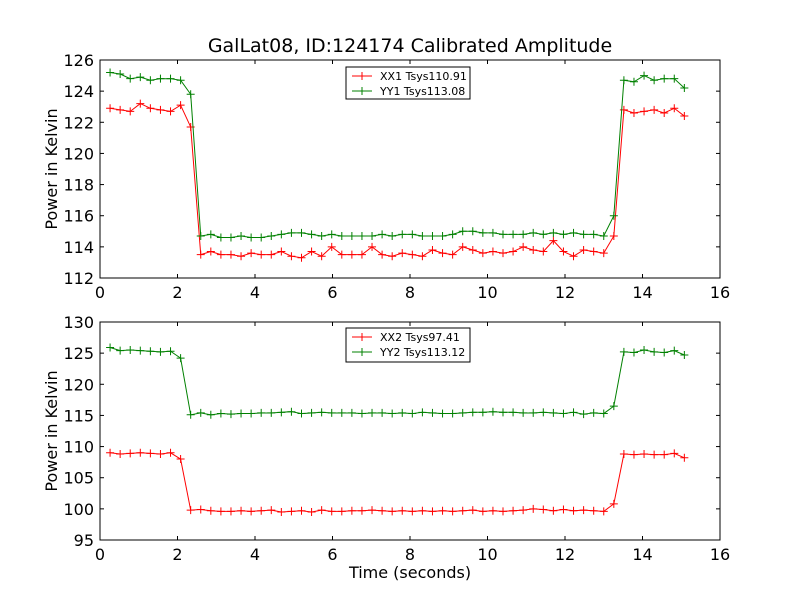 The image size is (800, 600). What do you see at coordinates (78, 353) in the screenshot?
I see `y-tick-label: 125` at bounding box center [78, 353].